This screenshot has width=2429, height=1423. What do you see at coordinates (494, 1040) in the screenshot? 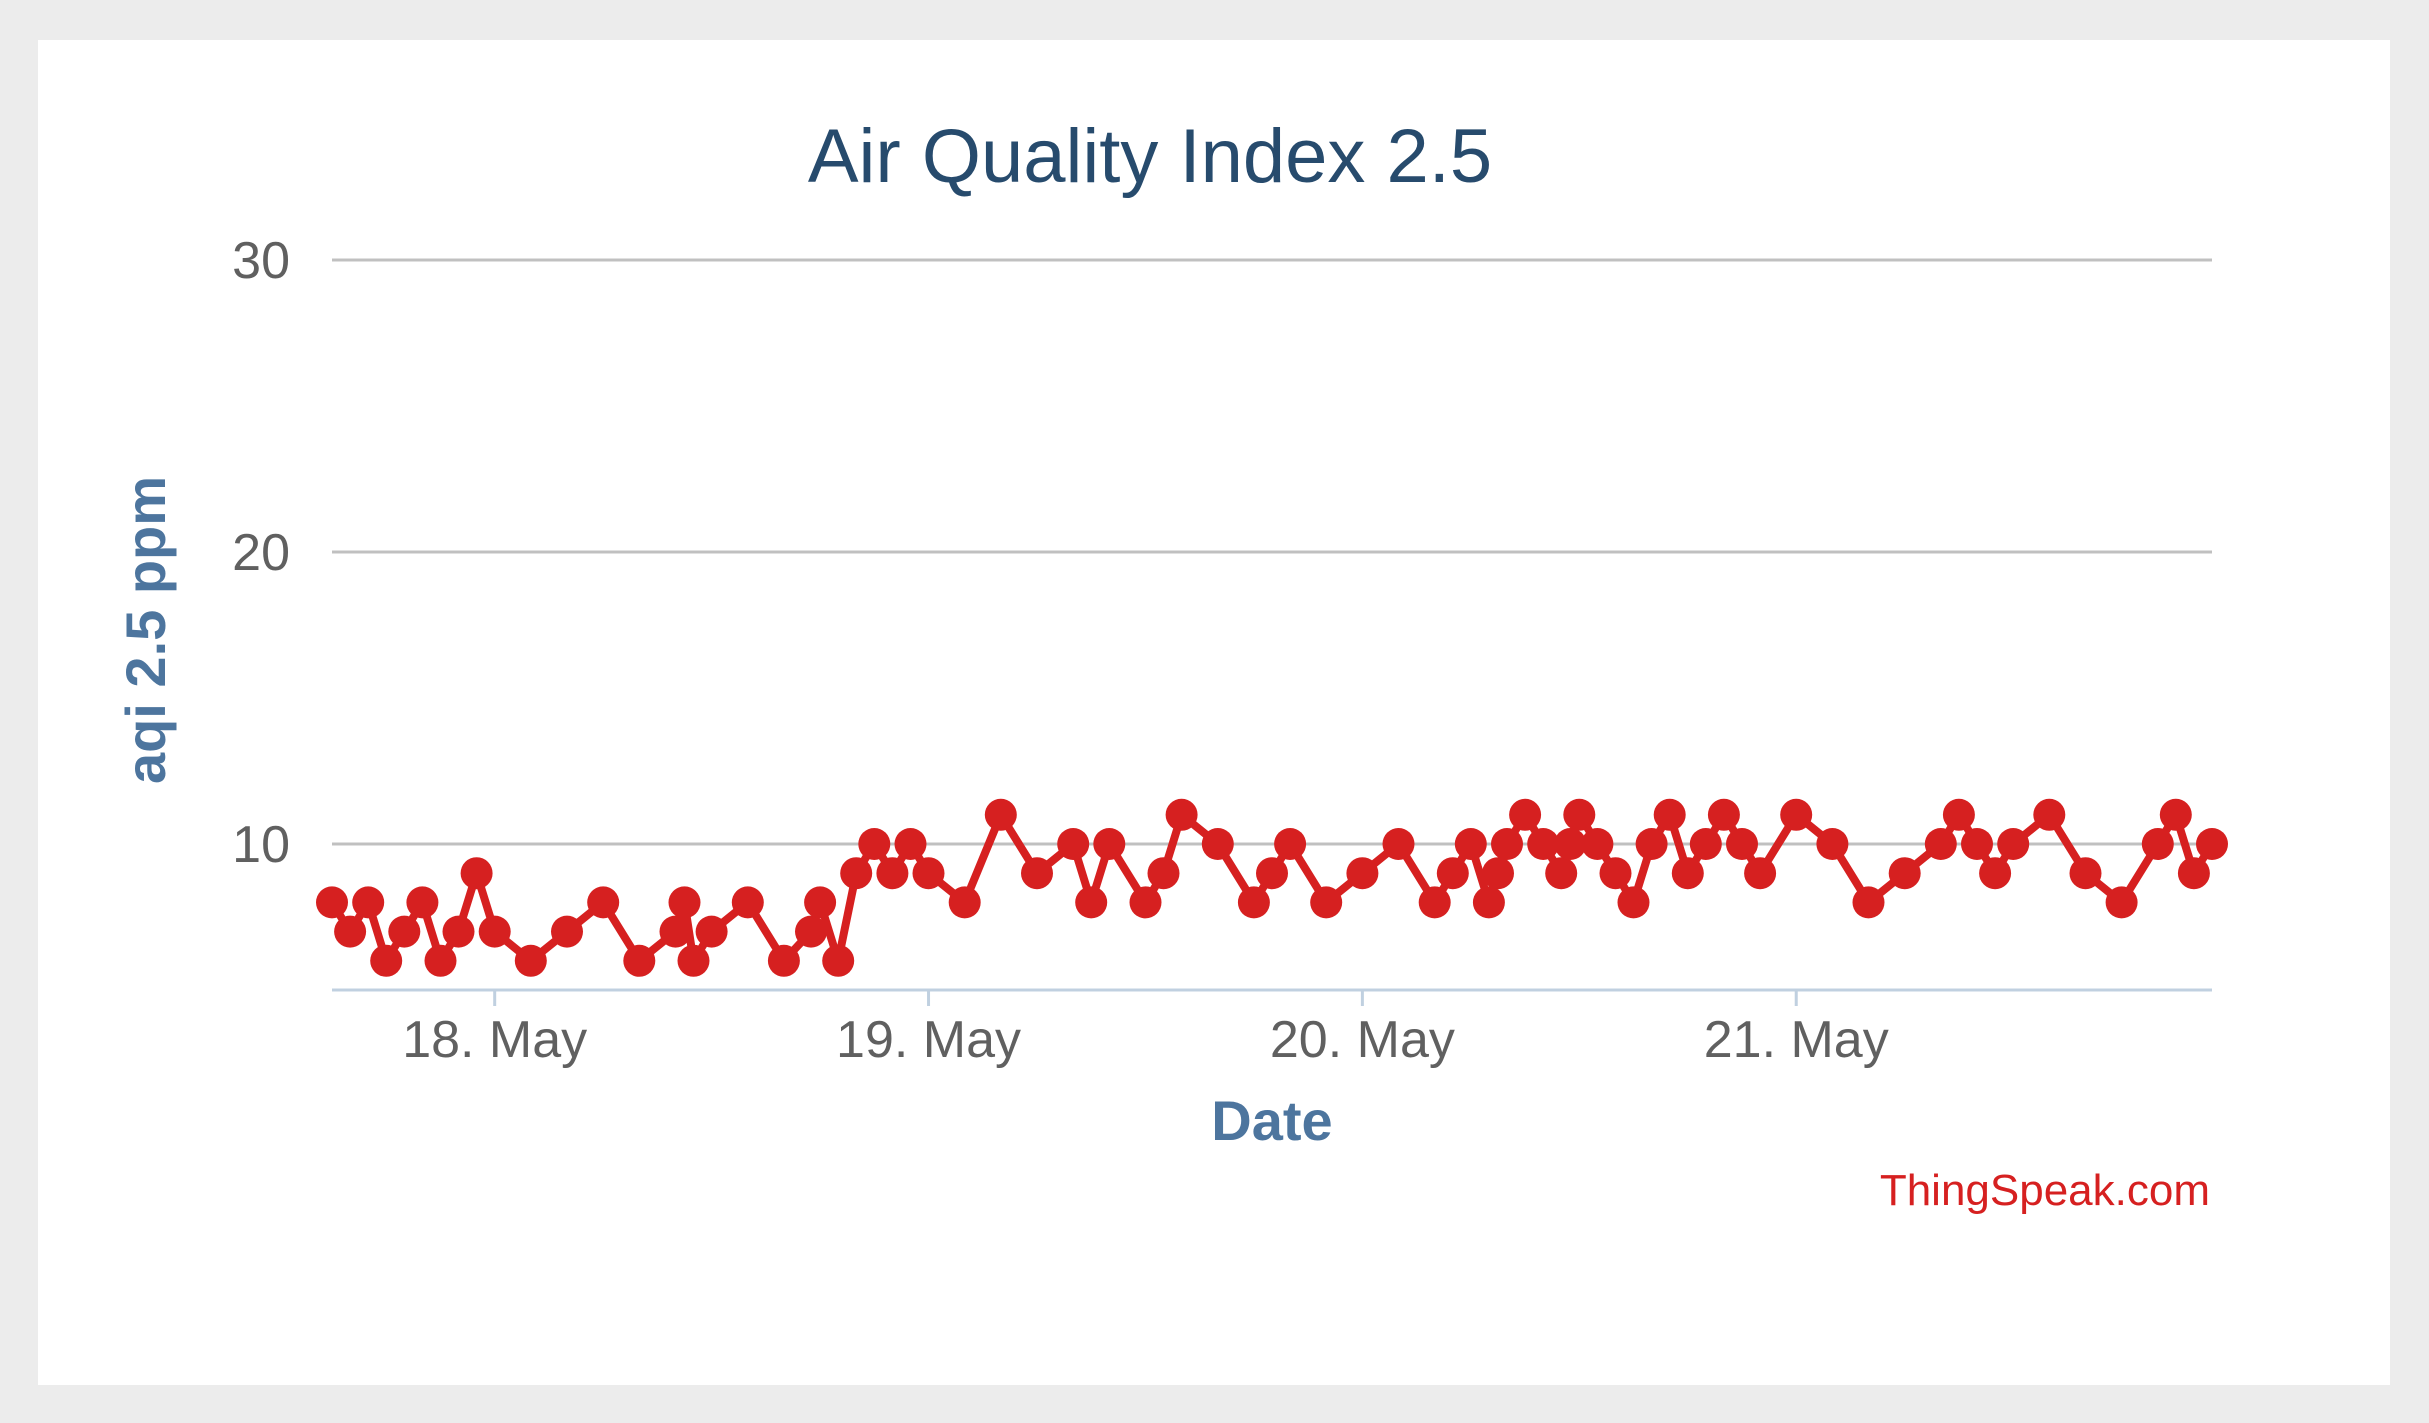
I see `x-tick-label: 18. May` at bounding box center [494, 1040].